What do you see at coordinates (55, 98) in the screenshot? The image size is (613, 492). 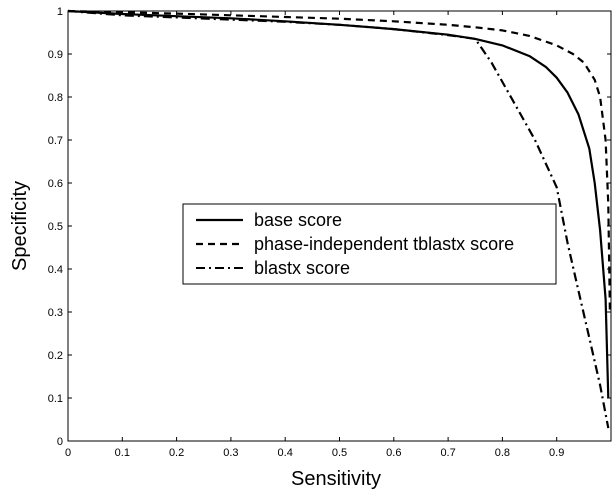 I see `y-tick-label: 0.8` at bounding box center [55, 98].